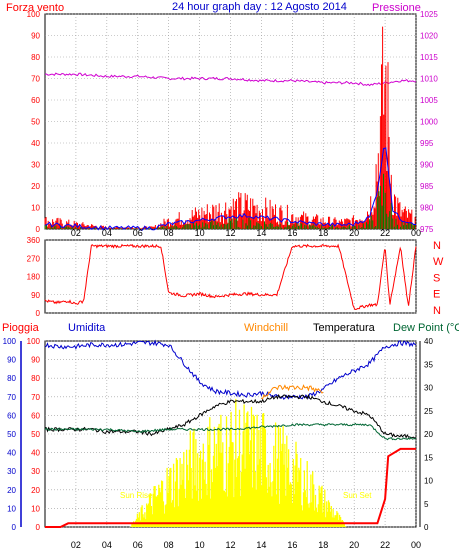 The image size is (459, 555). I want to click on rain-y-tick-label: 50, so click(35, 434).